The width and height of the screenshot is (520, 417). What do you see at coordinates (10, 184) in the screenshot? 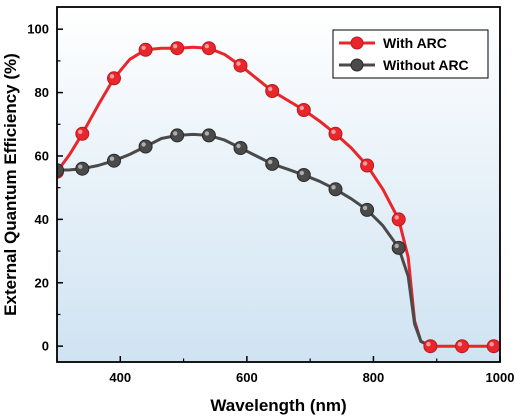
I see `y-axis-title: External Quantum Efficiency (%)` at bounding box center [10, 184].